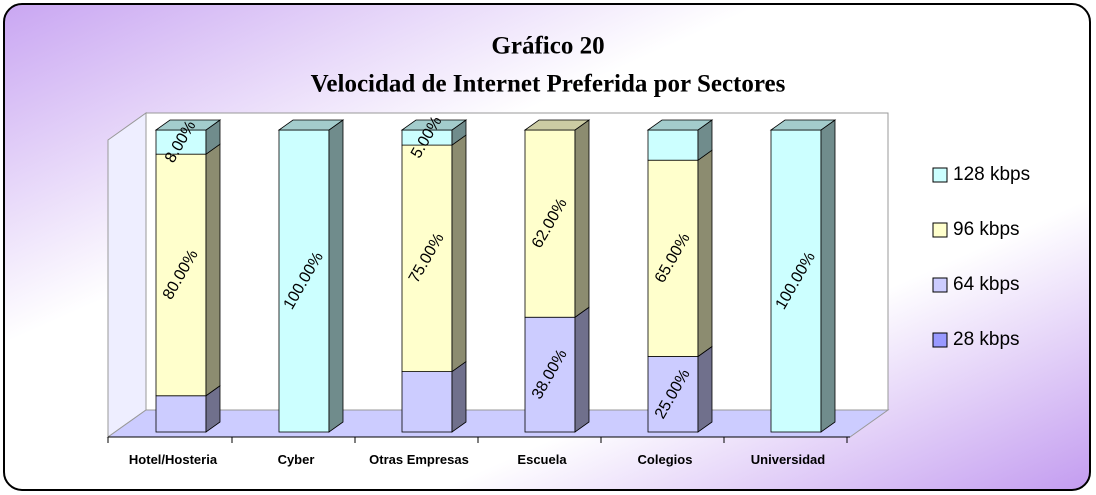  What do you see at coordinates (665, 459) in the screenshot?
I see `x-tick-label: Colegios` at bounding box center [665, 459].